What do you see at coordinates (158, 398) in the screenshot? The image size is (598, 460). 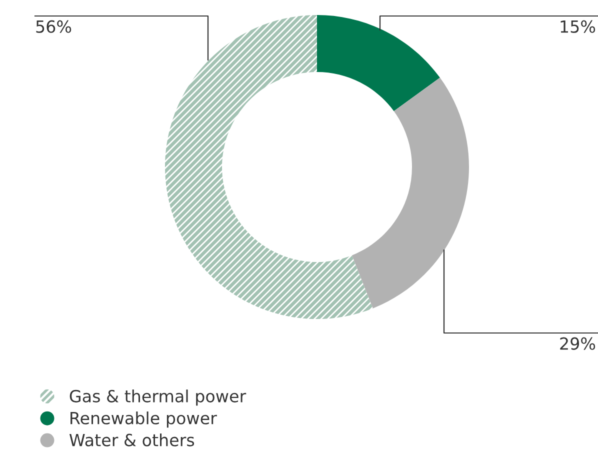 I see `slice-label: Gas & thermal power` at bounding box center [158, 398].